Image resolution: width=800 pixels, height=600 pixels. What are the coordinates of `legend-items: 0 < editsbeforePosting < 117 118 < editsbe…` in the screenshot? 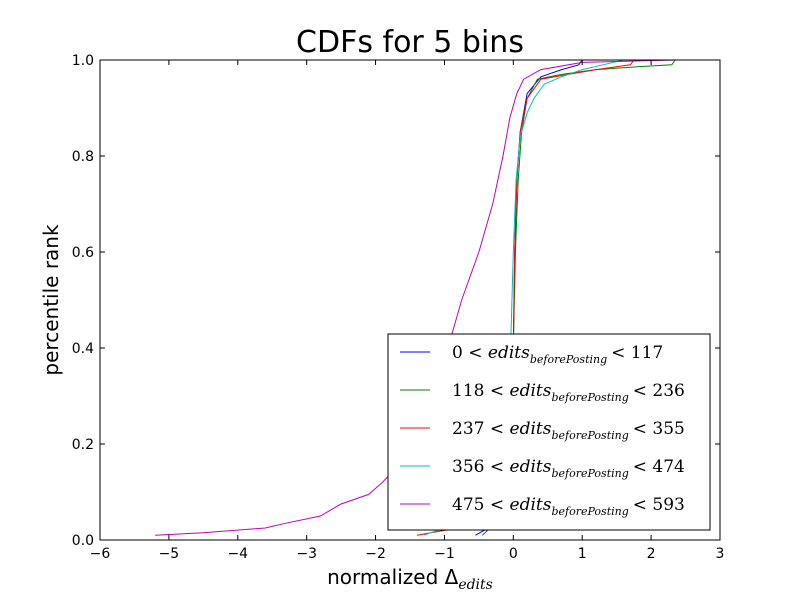 It's located at (542, 430).